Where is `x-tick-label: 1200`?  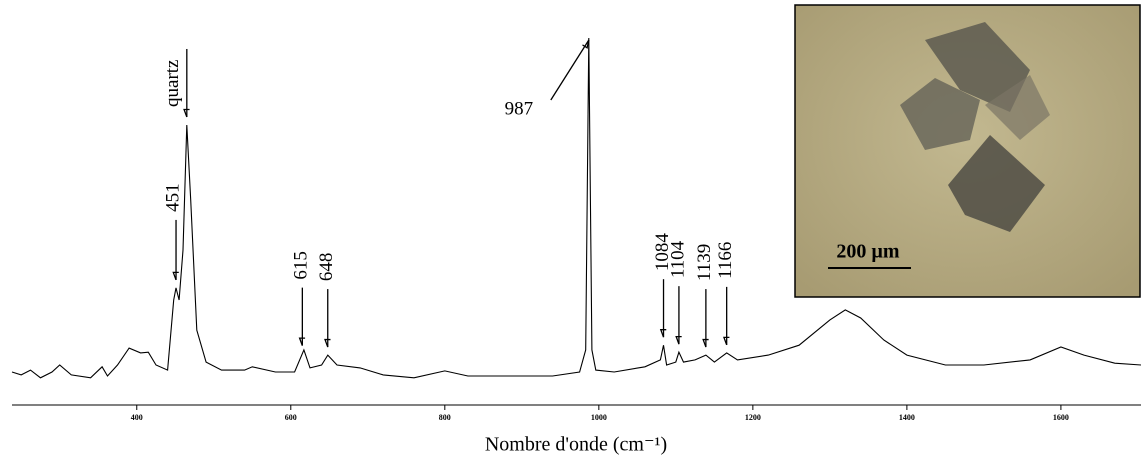
x-tick-label: 1200 is located at coordinates (753, 417).